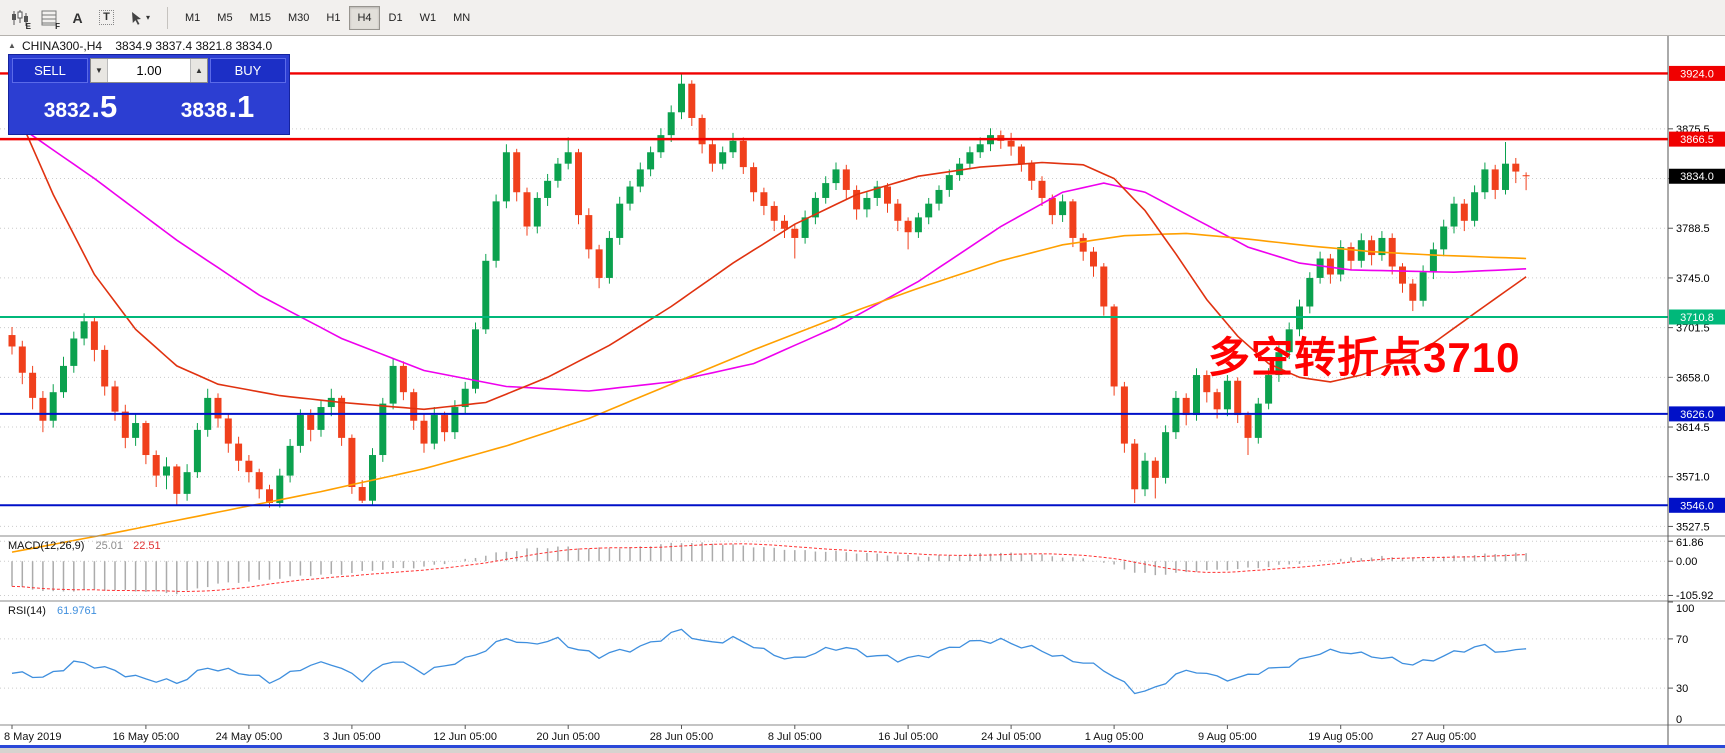  What do you see at coordinates (1693, 478) in the screenshot?
I see `svg-text: 3571.0` at bounding box center [1693, 478].